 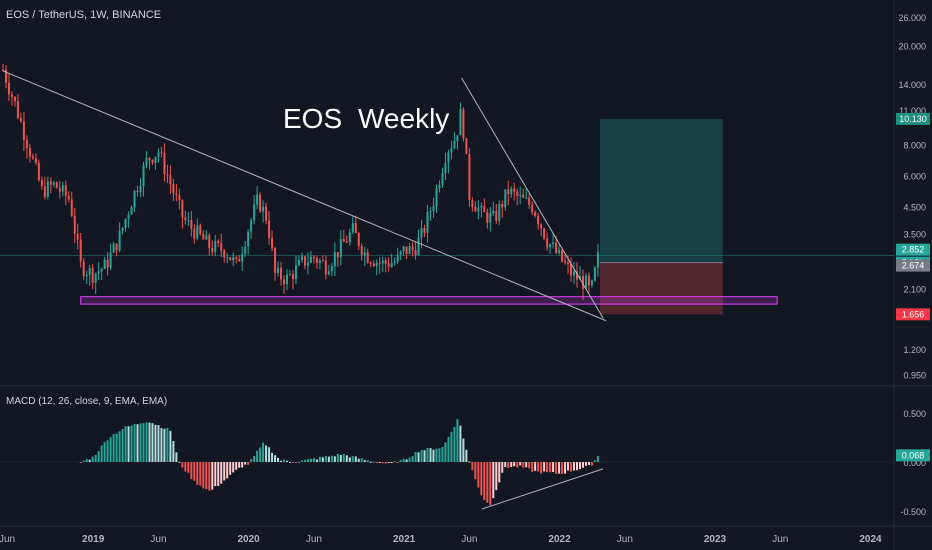 What do you see at coordinates (913, 118) in the screenshot?
I see `price-badge-bg` at bounding box center [913, 118].